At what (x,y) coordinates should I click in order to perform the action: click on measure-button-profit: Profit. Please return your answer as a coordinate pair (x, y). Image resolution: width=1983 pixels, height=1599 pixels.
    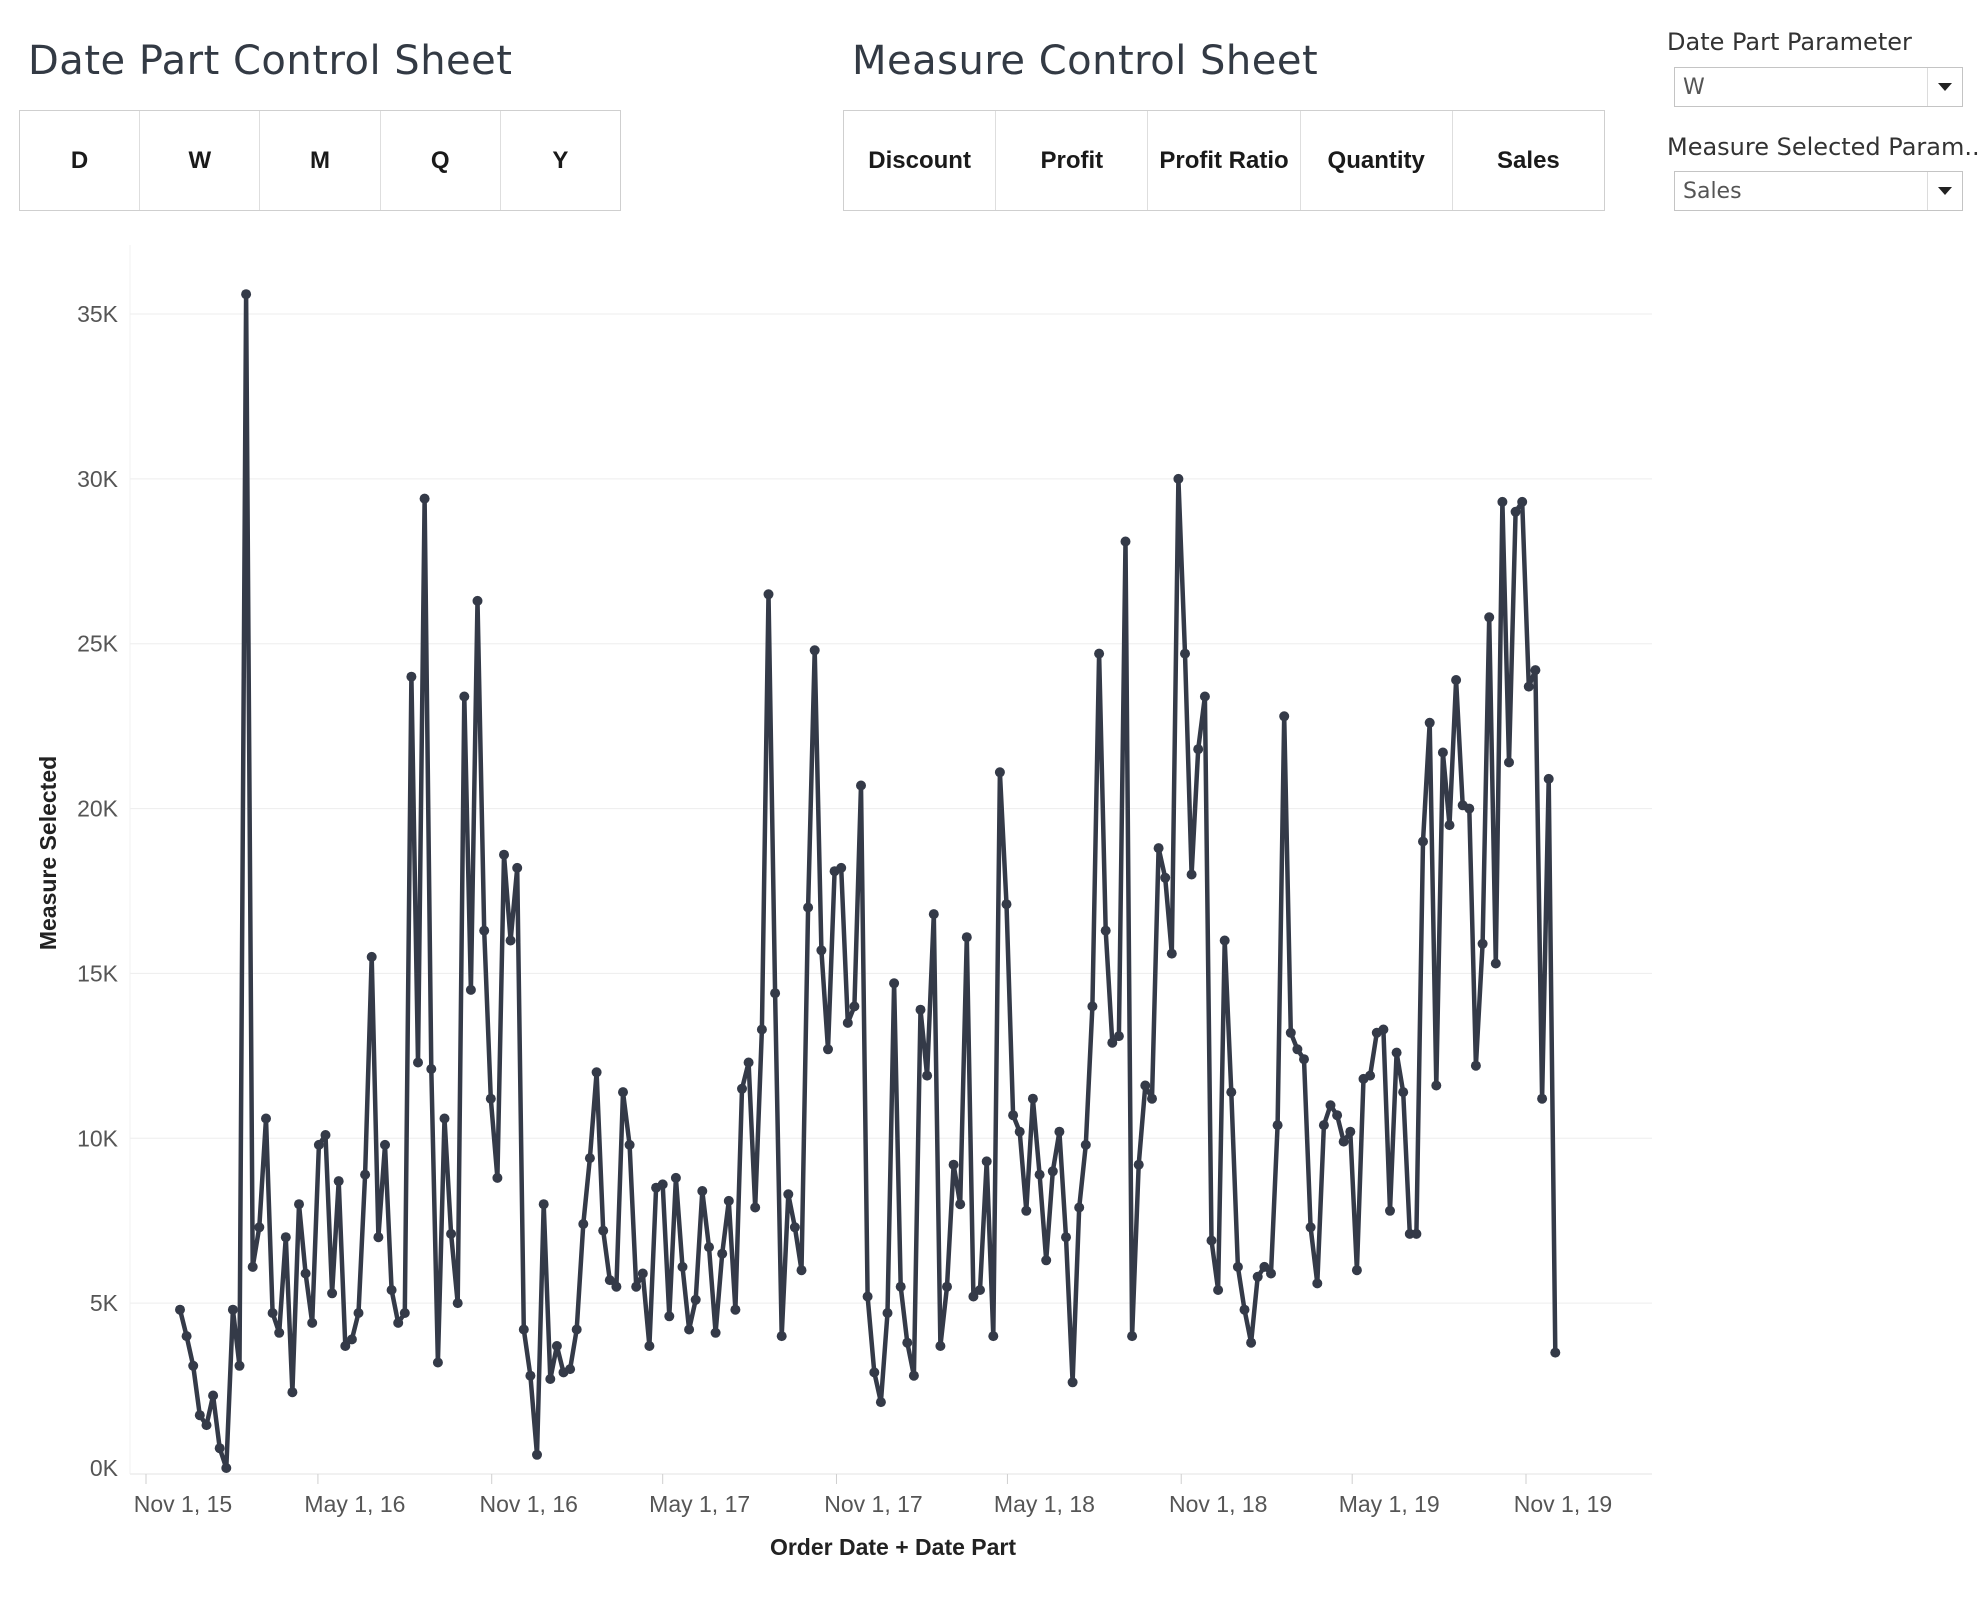
    Looking at the image, I should click on (1072, 160).